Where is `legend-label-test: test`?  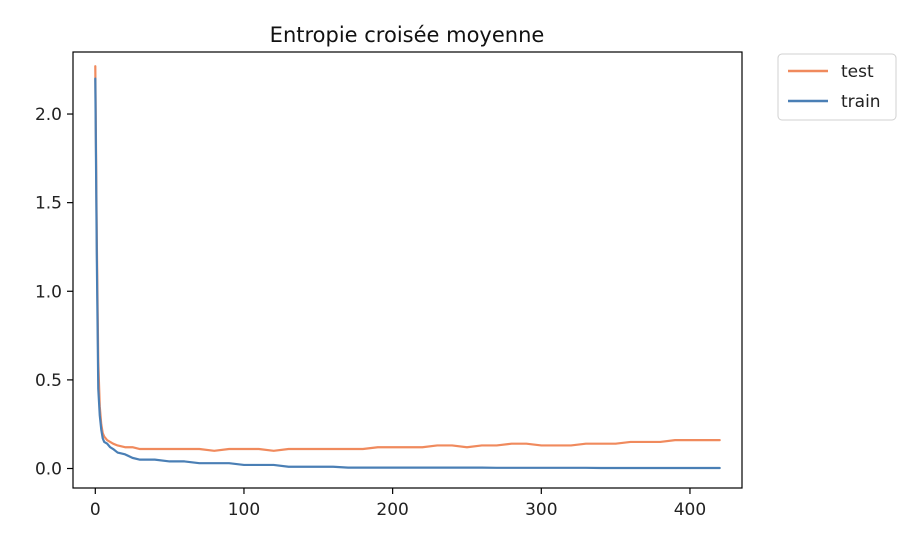 legend-label-test: test is located at coordinates (857, 72).